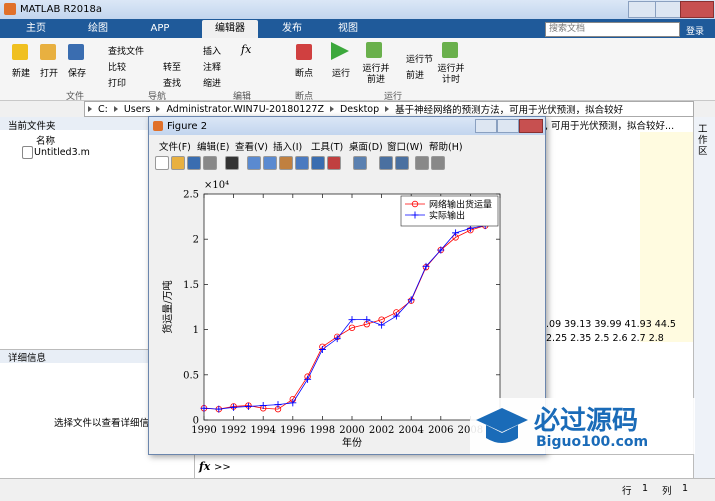 This screenshot has width=715, height=501. Describe the element at coordinates (420, 60) in the screenshot. I see `ribbon-button: 运行节` at that location.